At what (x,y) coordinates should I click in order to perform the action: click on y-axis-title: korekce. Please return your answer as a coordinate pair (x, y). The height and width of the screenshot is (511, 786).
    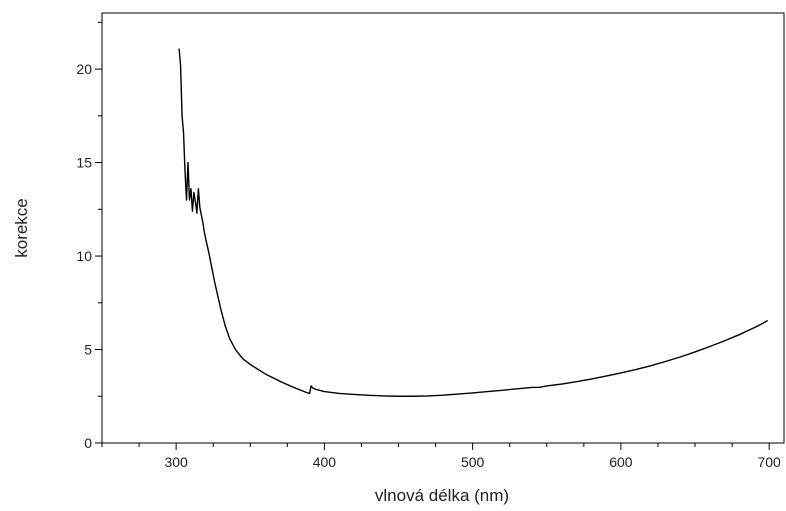
    Looking at the image, I should click on (21, 228).